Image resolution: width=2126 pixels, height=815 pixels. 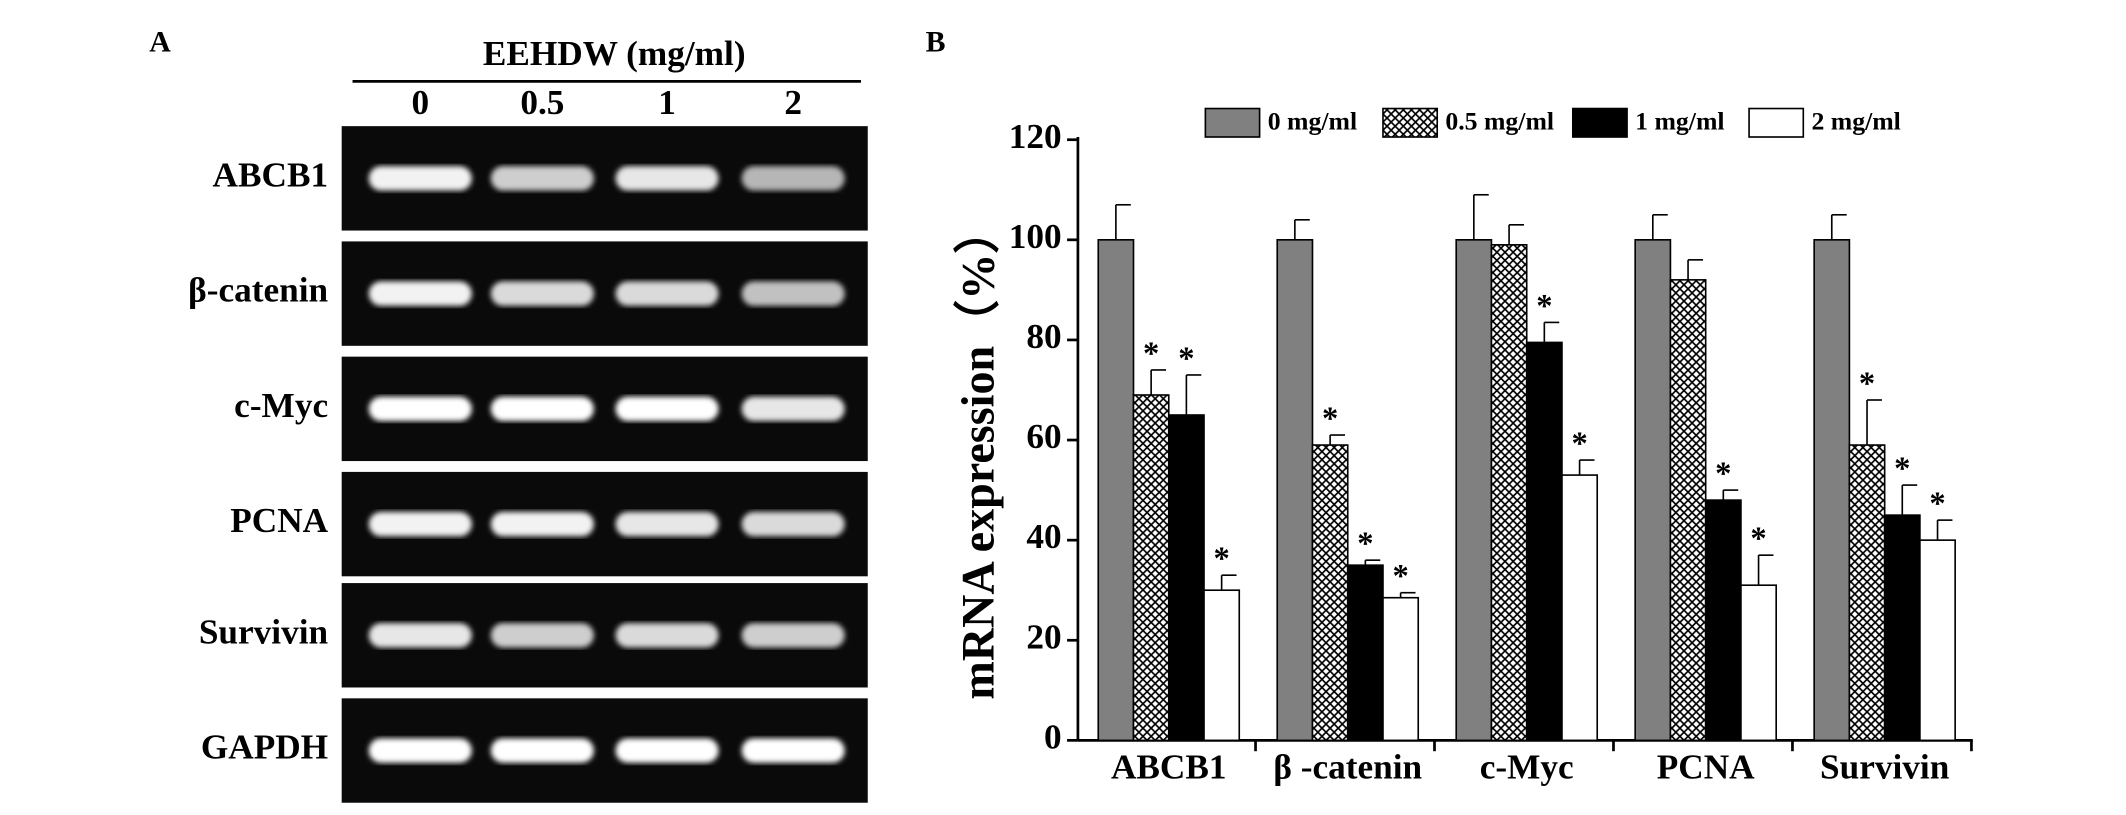 I want to click on panel-label: A, so click(x=160, y=42).